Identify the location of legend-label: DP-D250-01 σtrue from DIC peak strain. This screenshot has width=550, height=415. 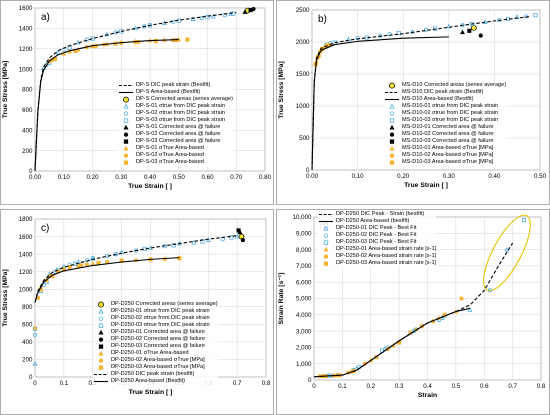
(160, 311).